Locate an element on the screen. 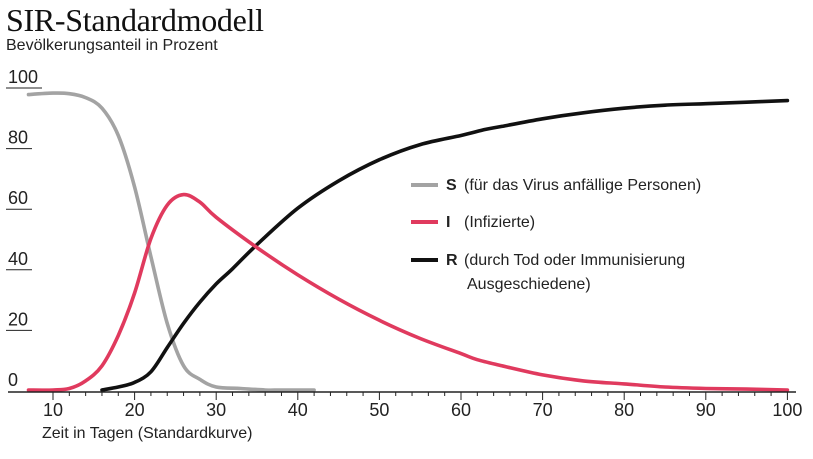 This screenshot has width=813, height=459. y-tick-label: 80 is located at coordinates (18, 138).